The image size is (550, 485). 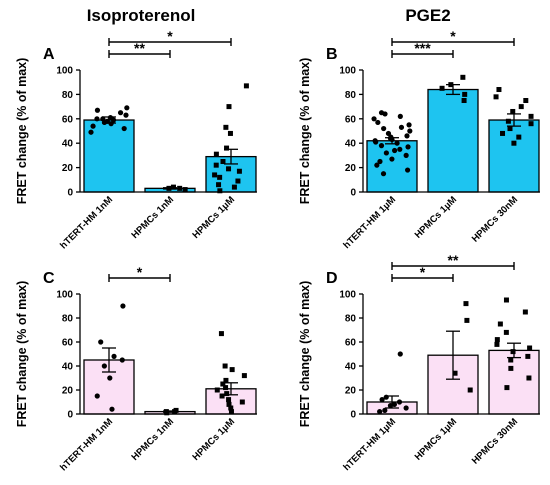 I want to click on x-tick-label: HPMCs 1µM, so click(x=436, y=217).